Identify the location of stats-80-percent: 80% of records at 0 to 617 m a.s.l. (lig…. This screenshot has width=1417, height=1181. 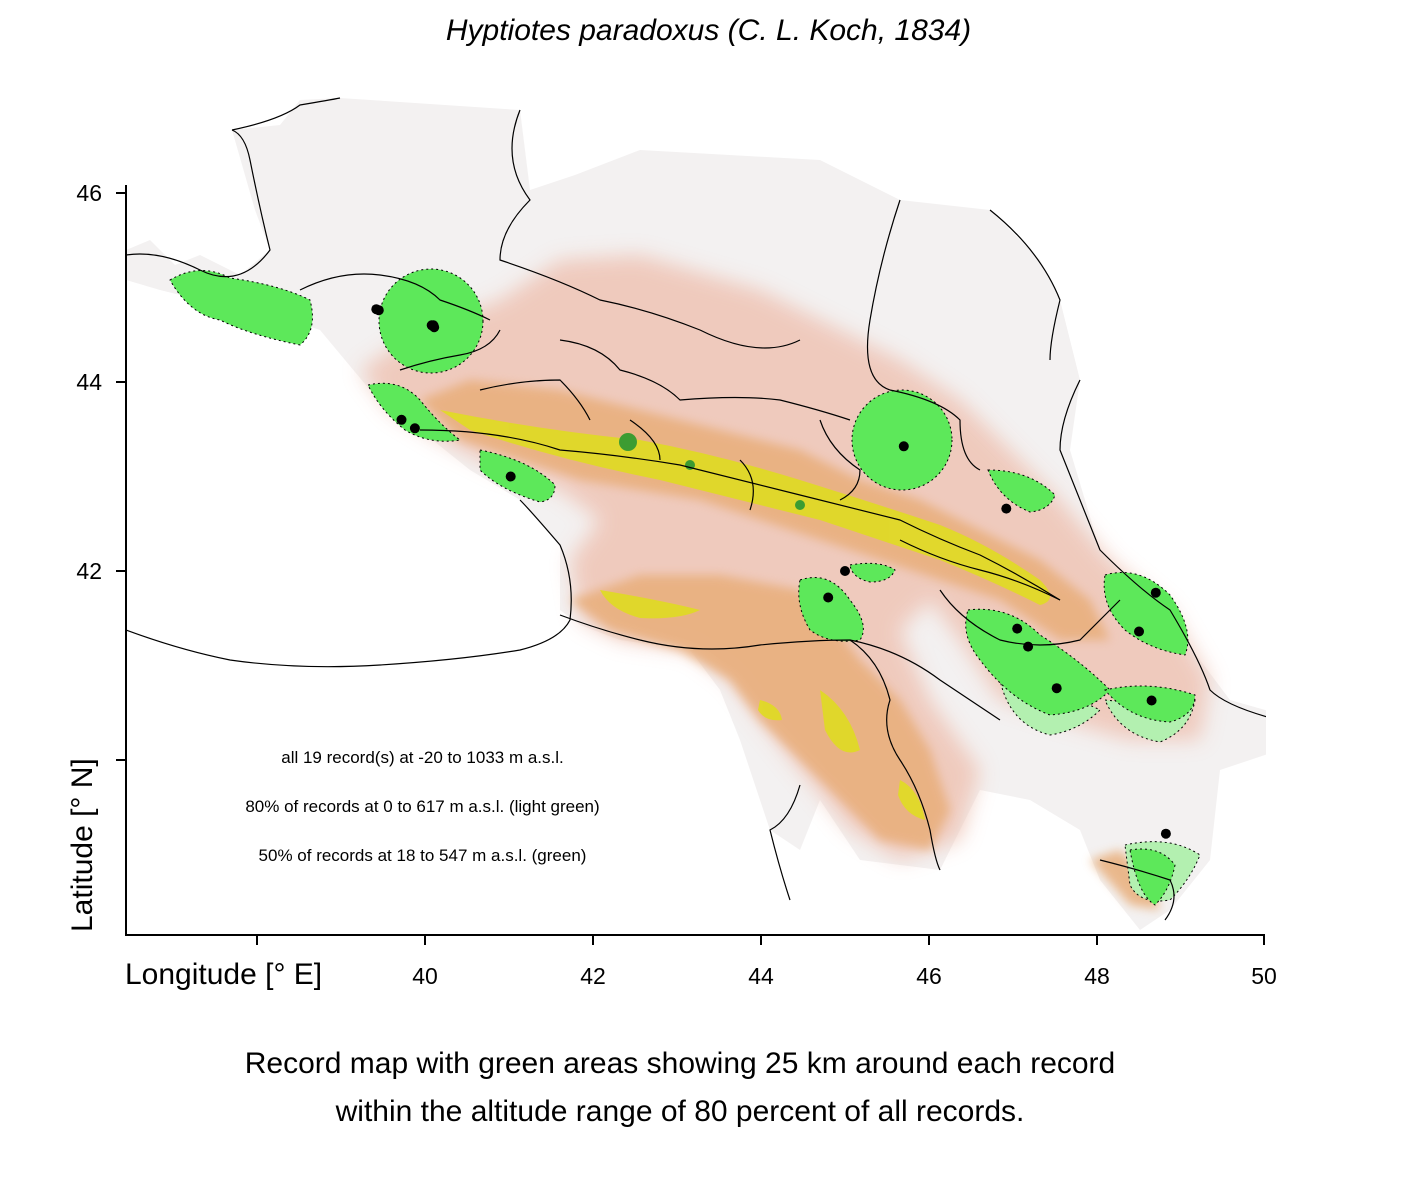
(422, 806).